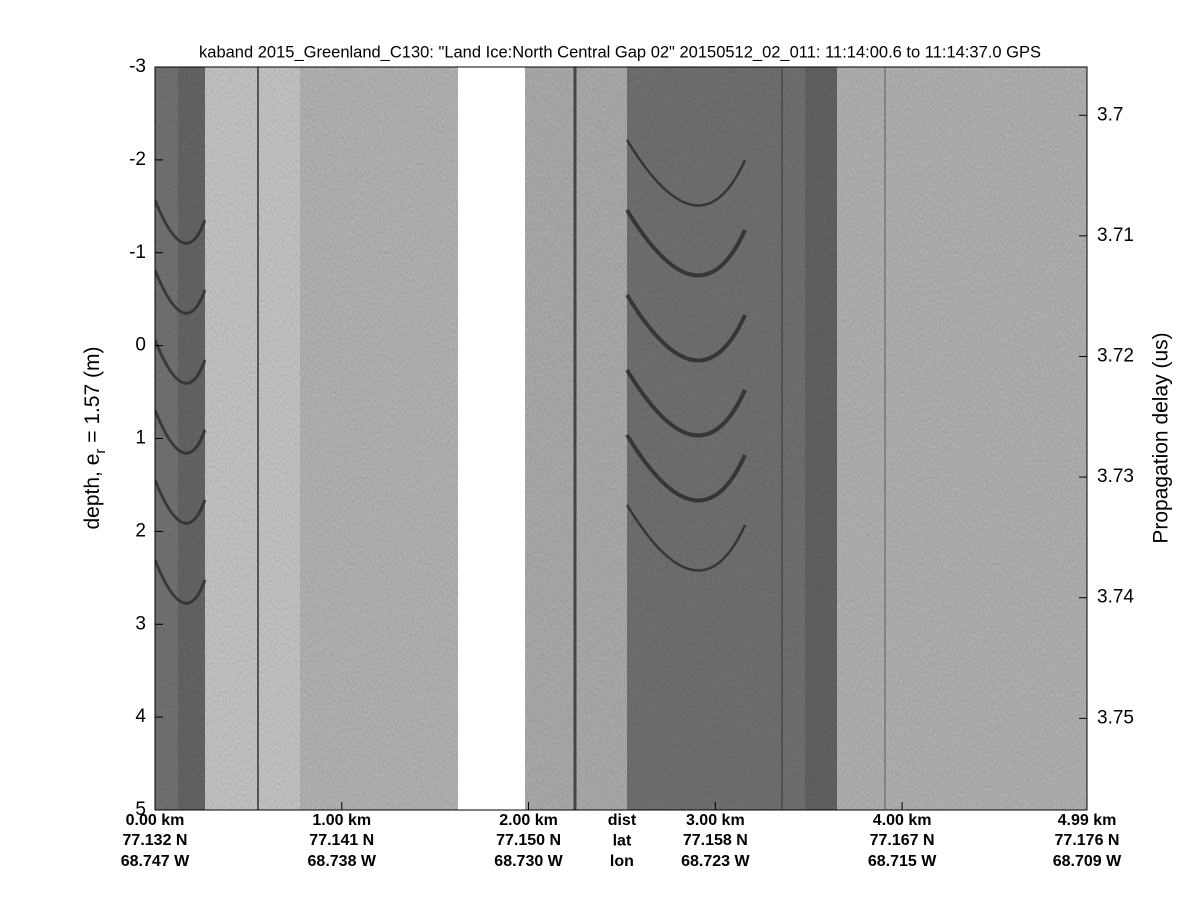 Image resolution: width=1200 pixels, height=900 pixels. Describe the element at coordinates (1087, 861) in the screenshot. I see `lon-label: 68.709 W` at that location.